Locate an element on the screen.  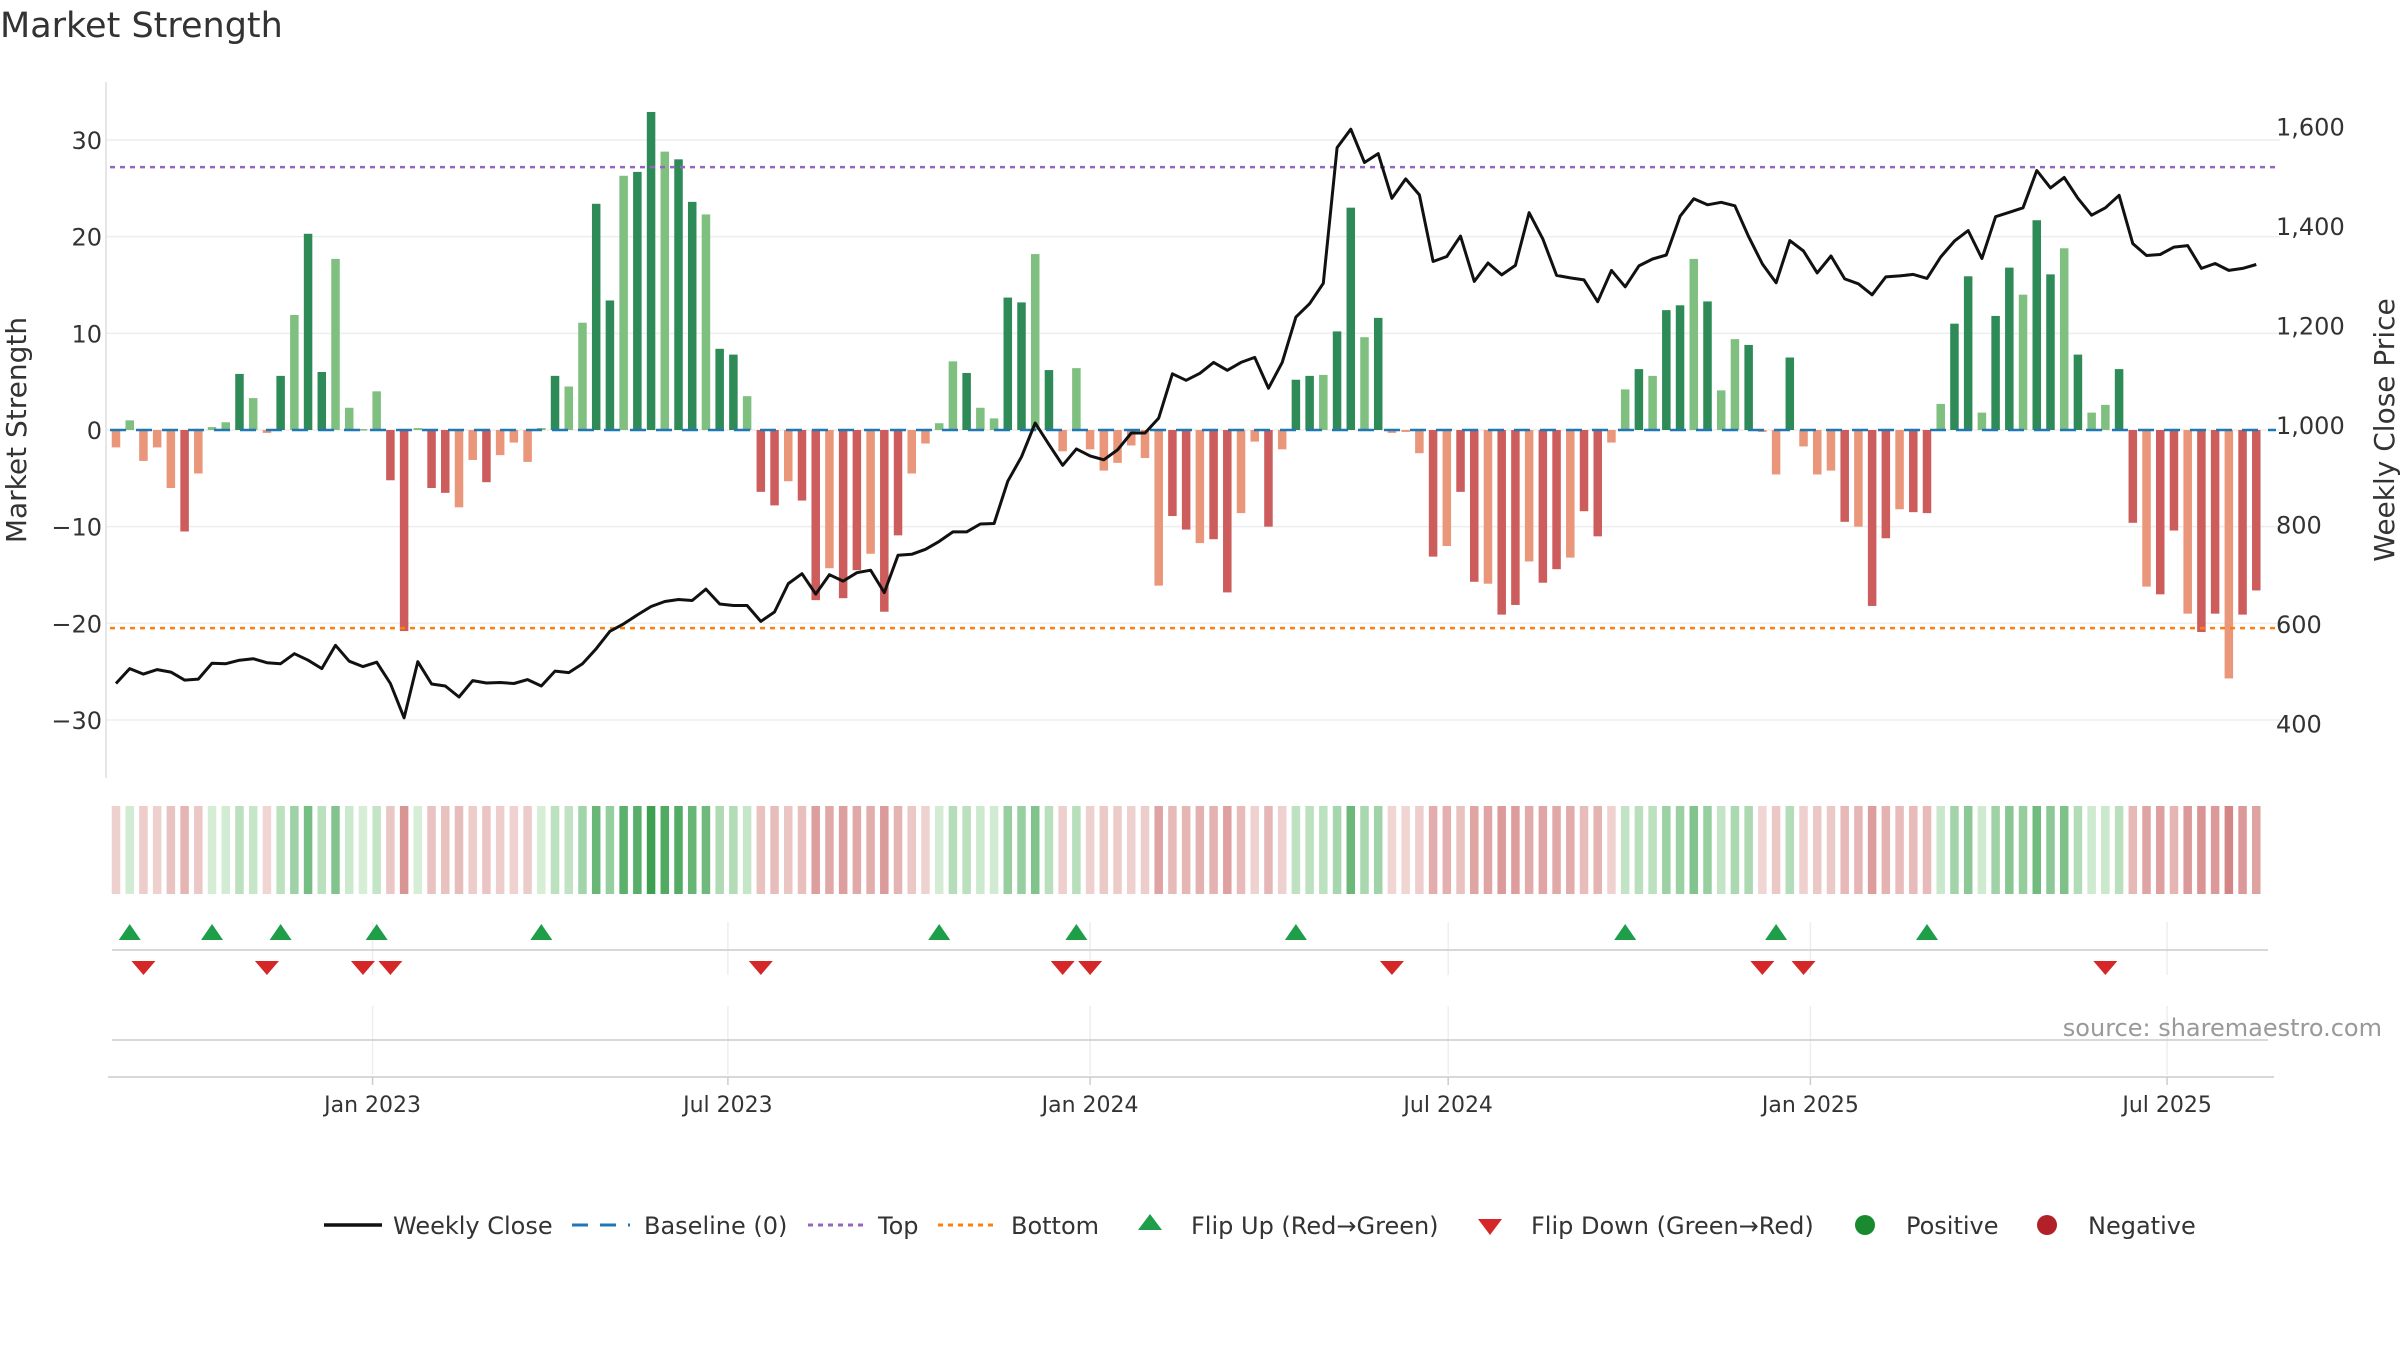
legend-baseline-label: Baseline (0) is located at coordinates (715, 1226).